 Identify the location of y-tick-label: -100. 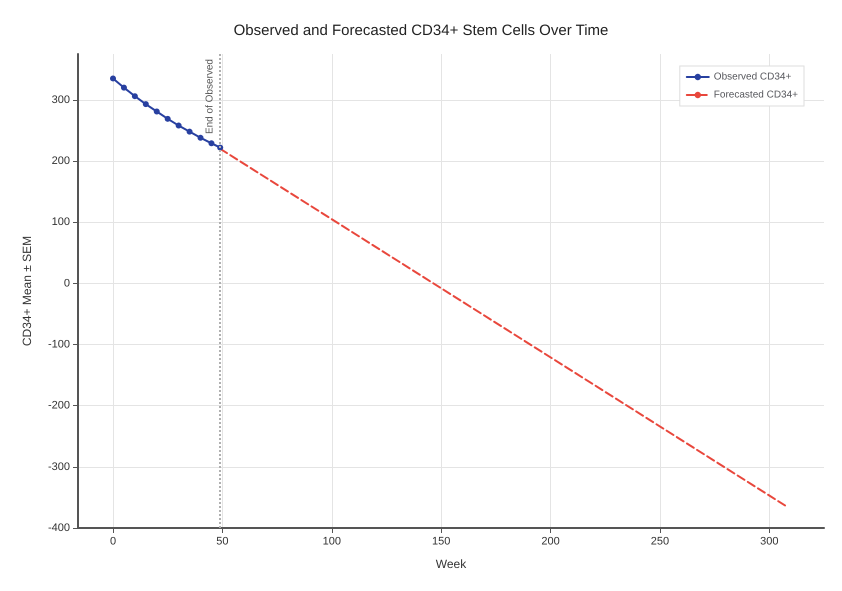
(59, 344).